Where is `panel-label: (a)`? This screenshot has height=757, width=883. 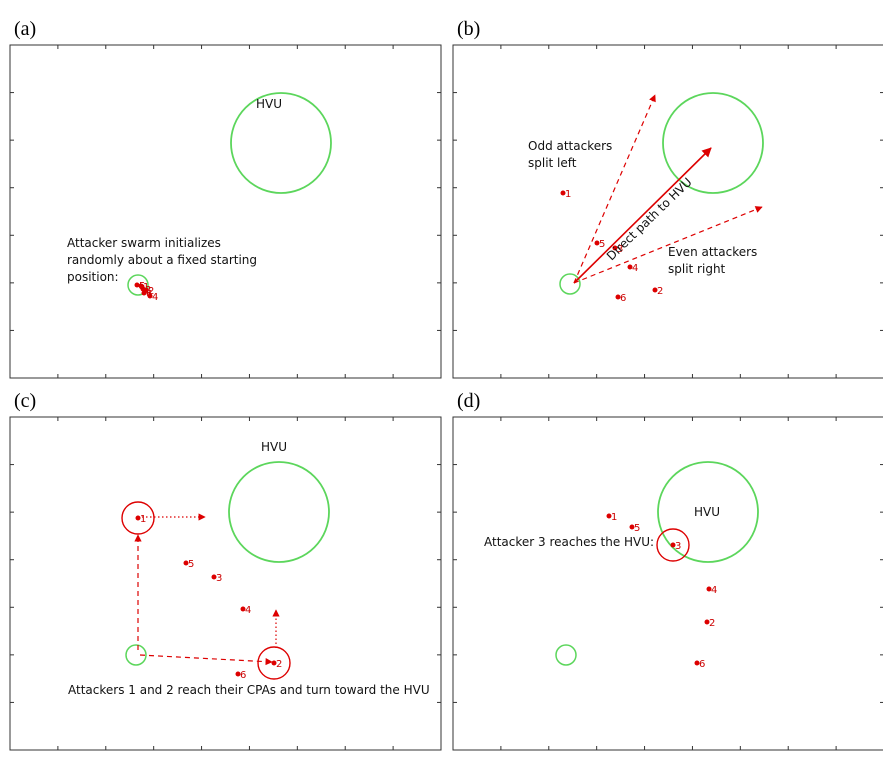
panel-label: (a) is located at coordinates (25, 29).